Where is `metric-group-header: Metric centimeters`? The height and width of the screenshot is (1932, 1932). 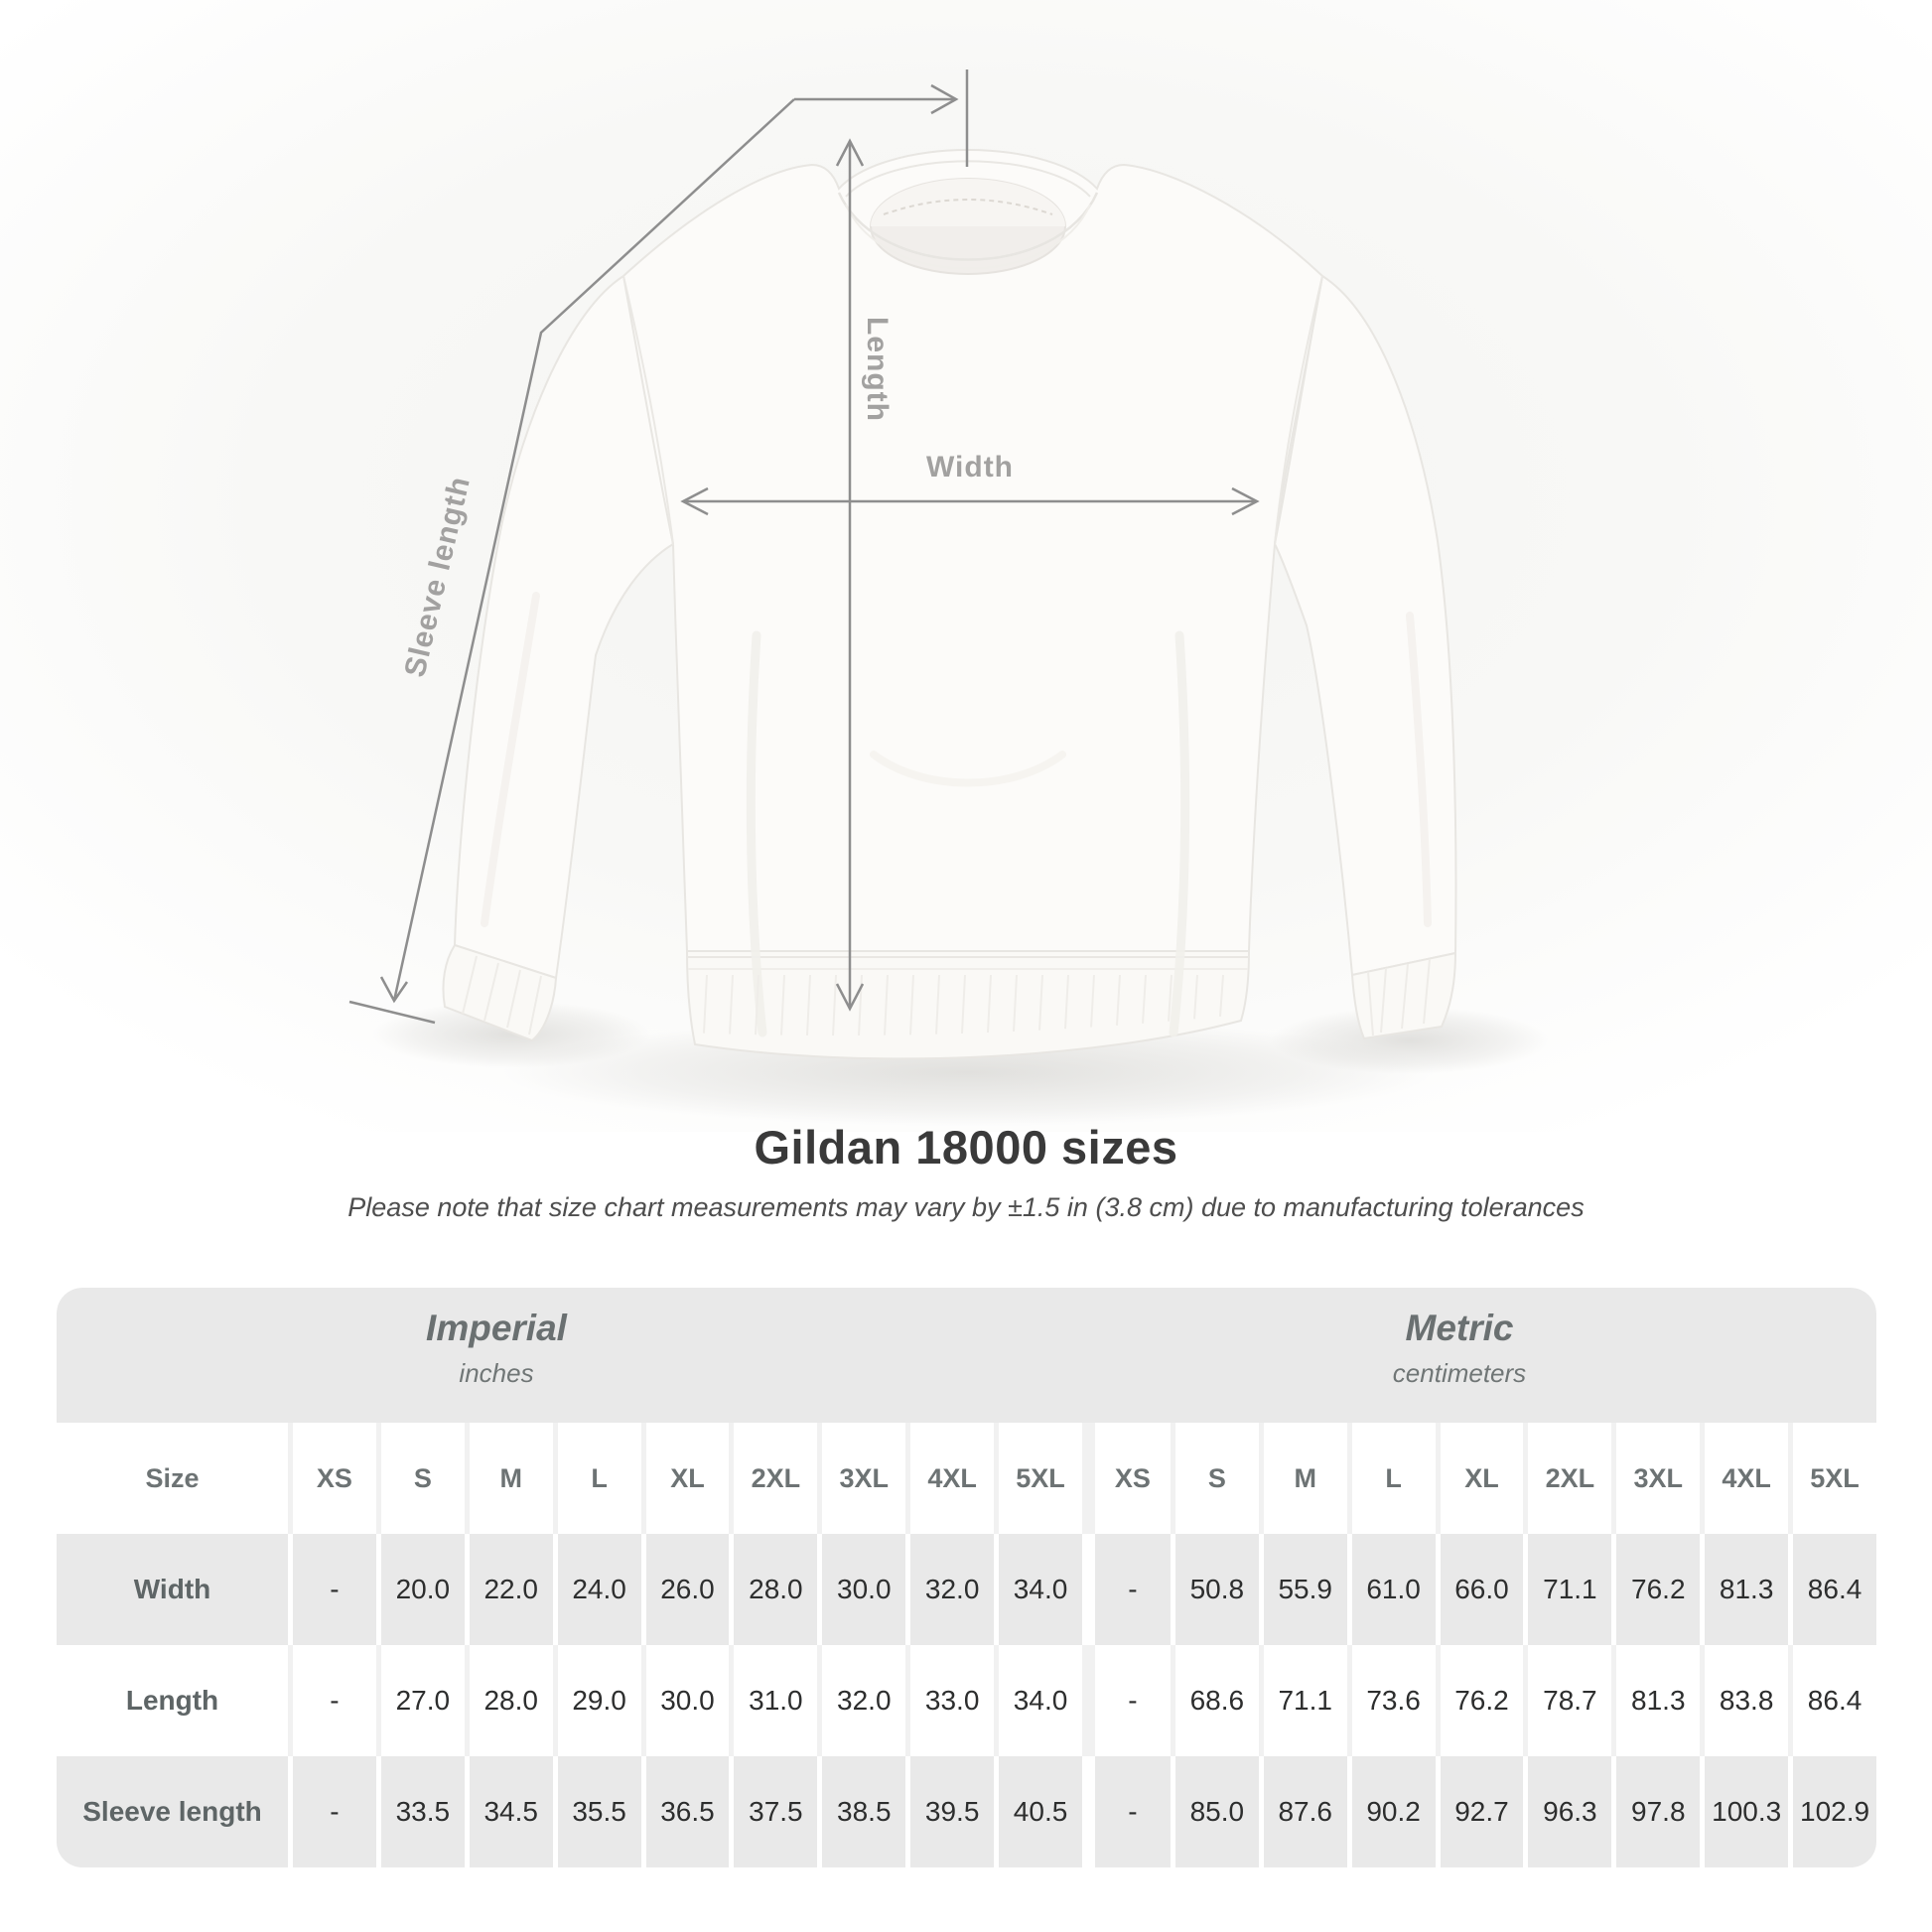
metric-group-header: Metric centimeters is located at coordinates (1459, 1339).